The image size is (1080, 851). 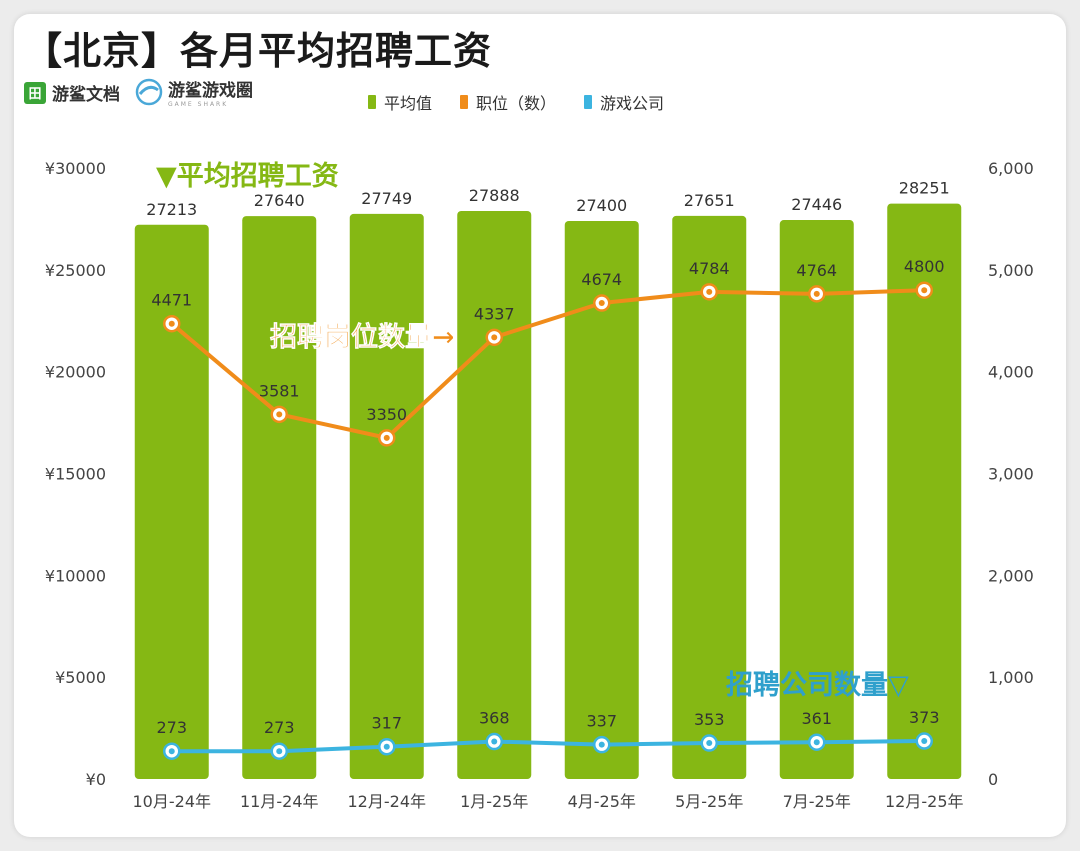 What do you see at coordinates (386, 198) in the screenshot?
I see `salary-bar-label: 27749` at bounding box center [386, 198].